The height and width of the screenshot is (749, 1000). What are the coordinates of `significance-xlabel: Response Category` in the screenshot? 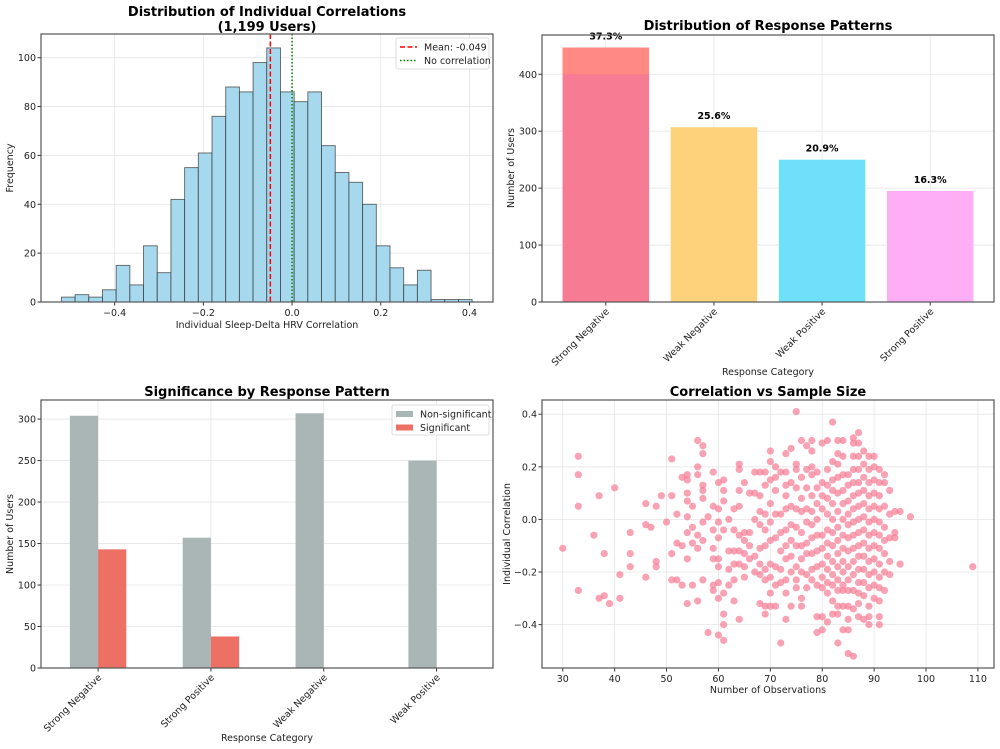 It's located at (267, 738).